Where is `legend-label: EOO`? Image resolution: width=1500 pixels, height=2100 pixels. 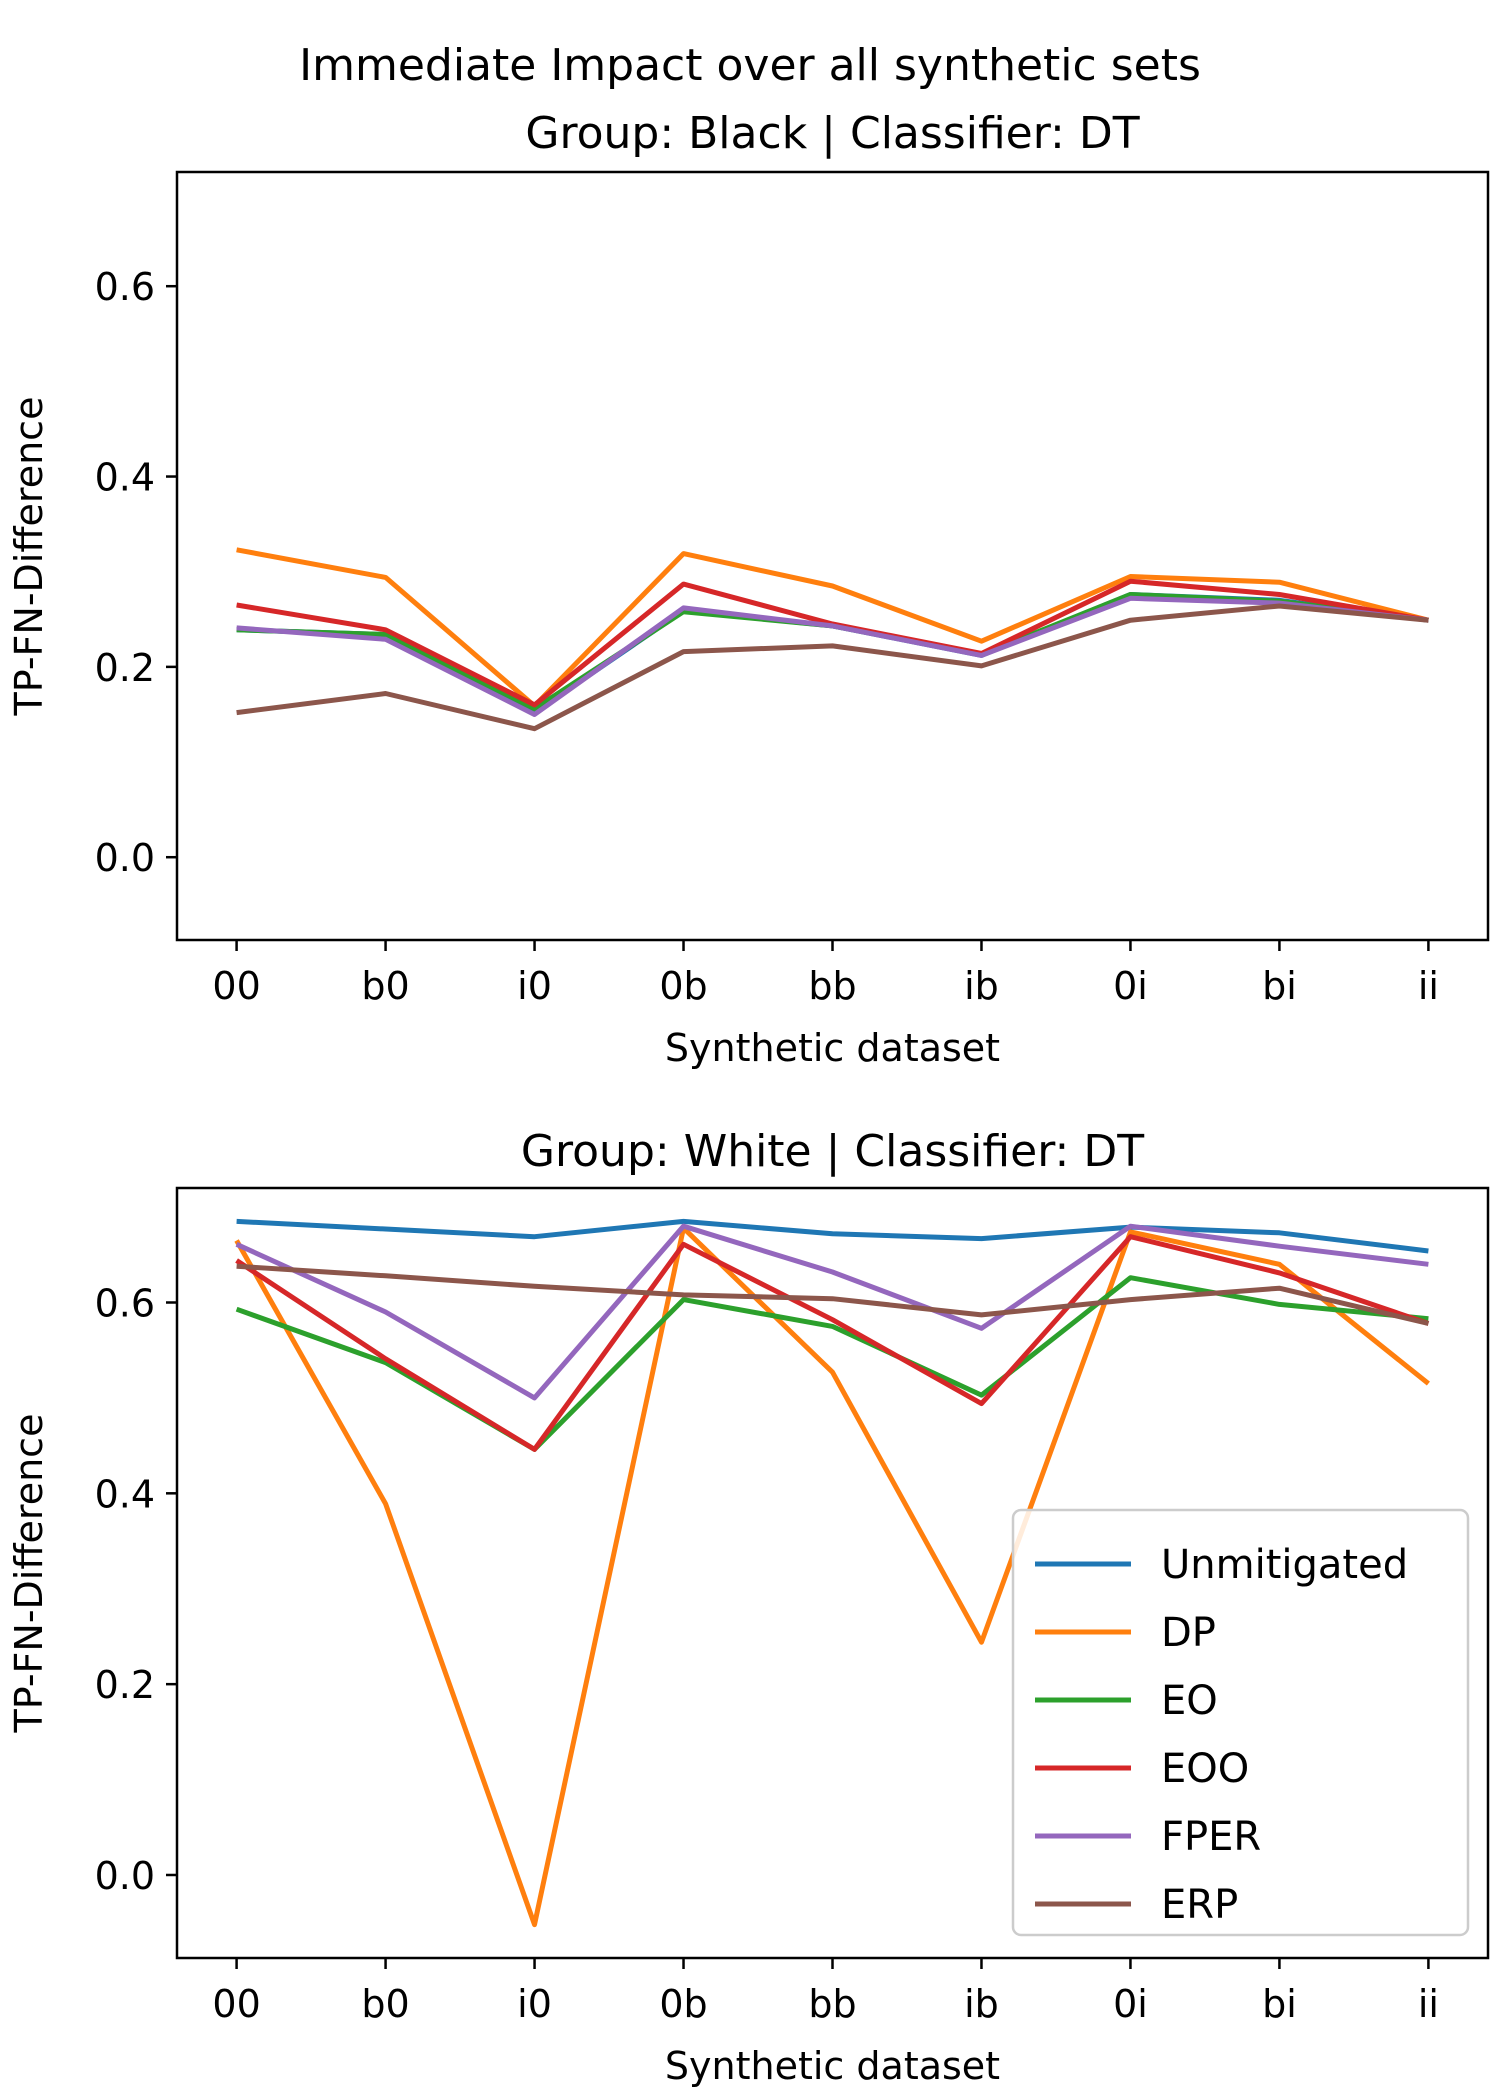
legend-label: EOO is located at coordinates (1205, 1769).